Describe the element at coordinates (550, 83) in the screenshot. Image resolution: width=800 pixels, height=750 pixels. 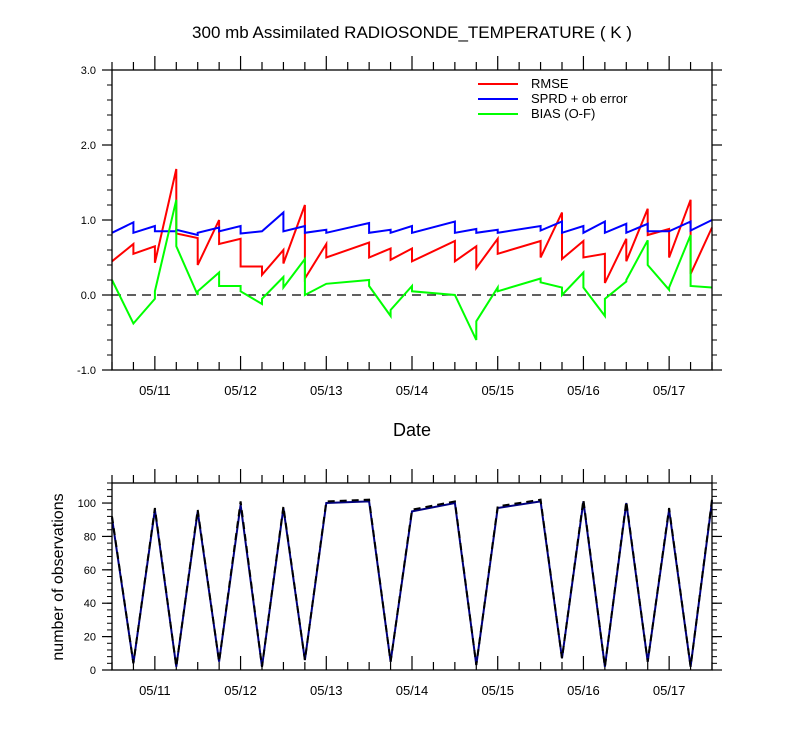
I see `legend-label: RMSE` at that location.